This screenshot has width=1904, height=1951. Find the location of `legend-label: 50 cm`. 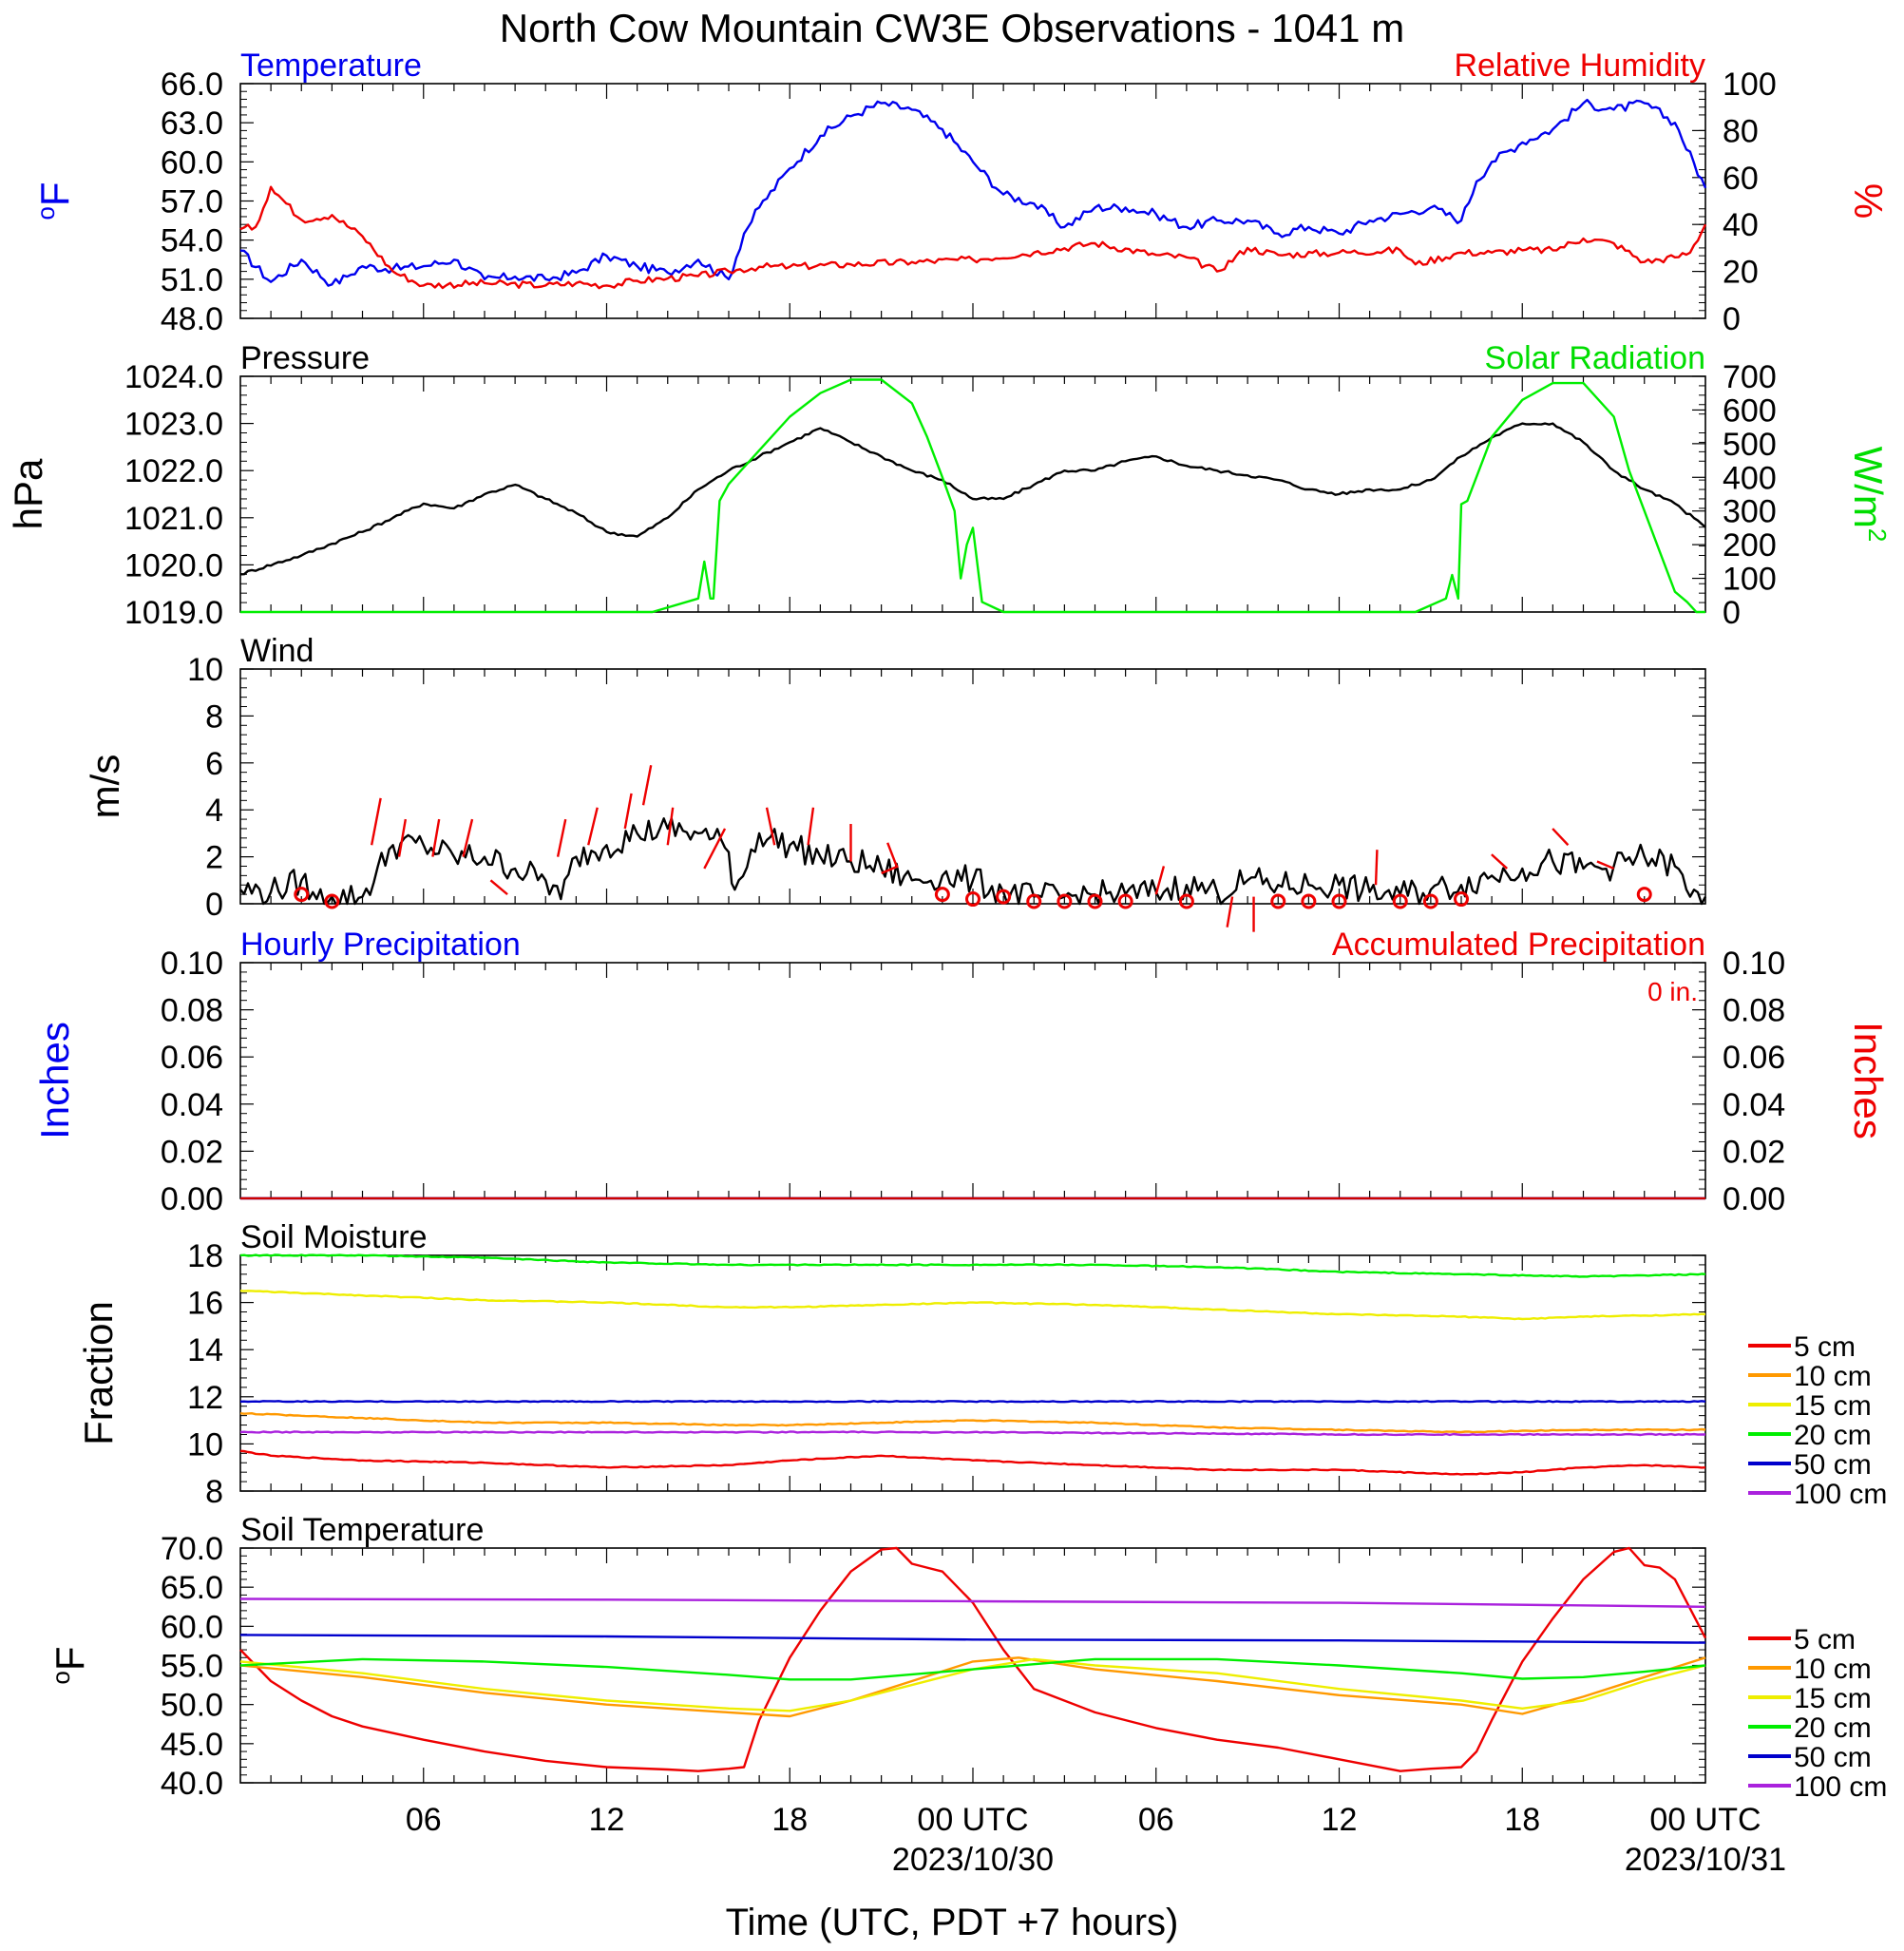

legend-label: 50 cm is located at coordinates (1833, 1757).